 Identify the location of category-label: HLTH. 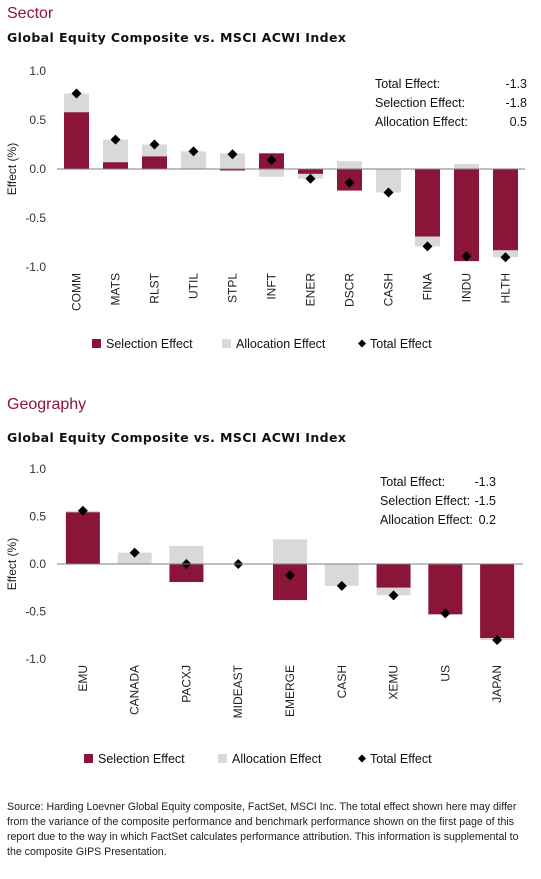
(506, 288).